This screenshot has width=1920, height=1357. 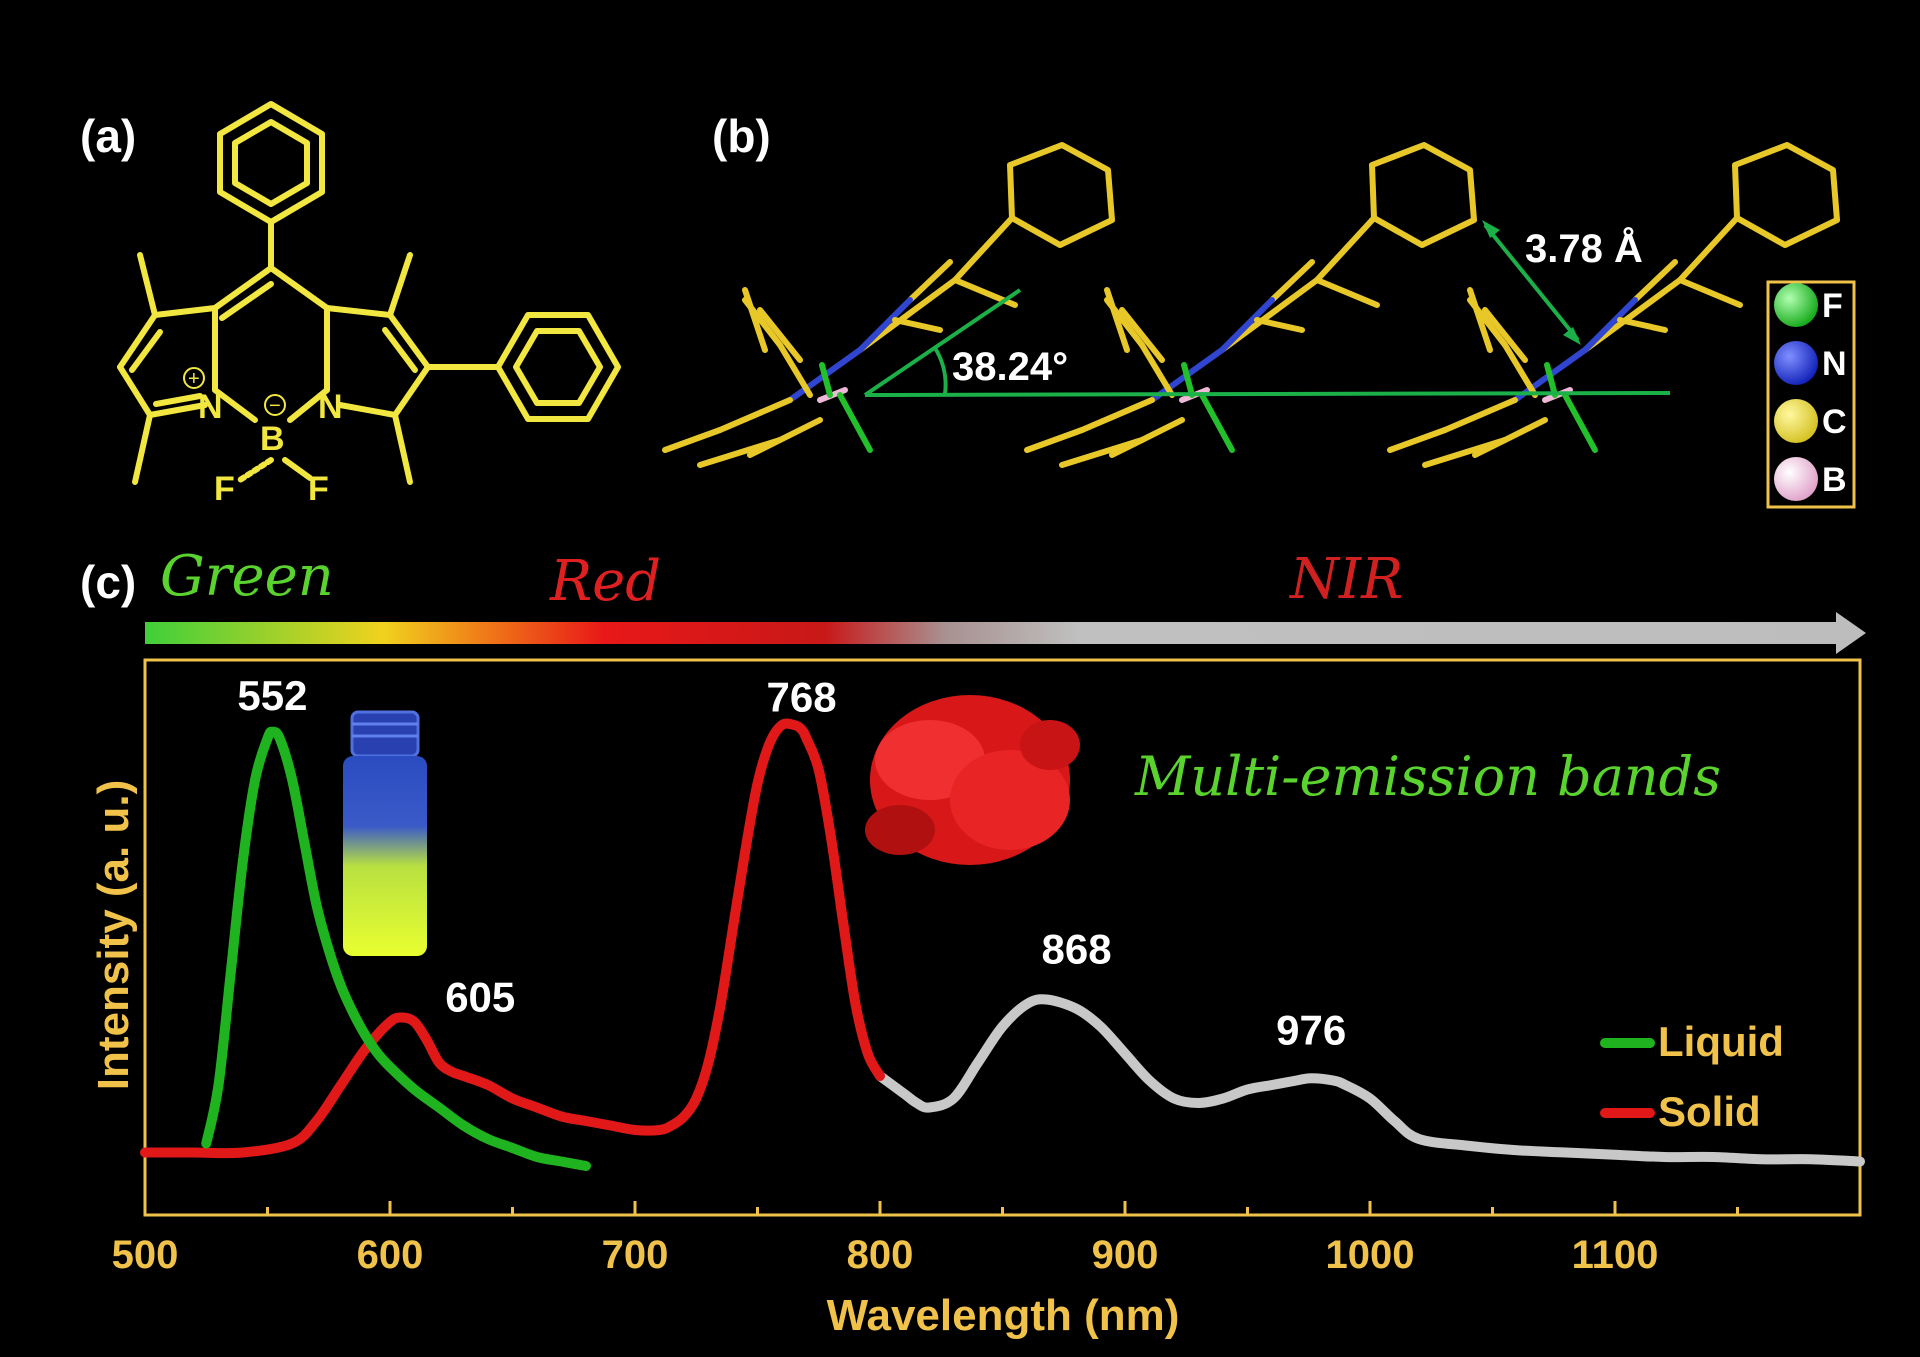 I want to click on charge-minus: −, so click(x=275, y=406).